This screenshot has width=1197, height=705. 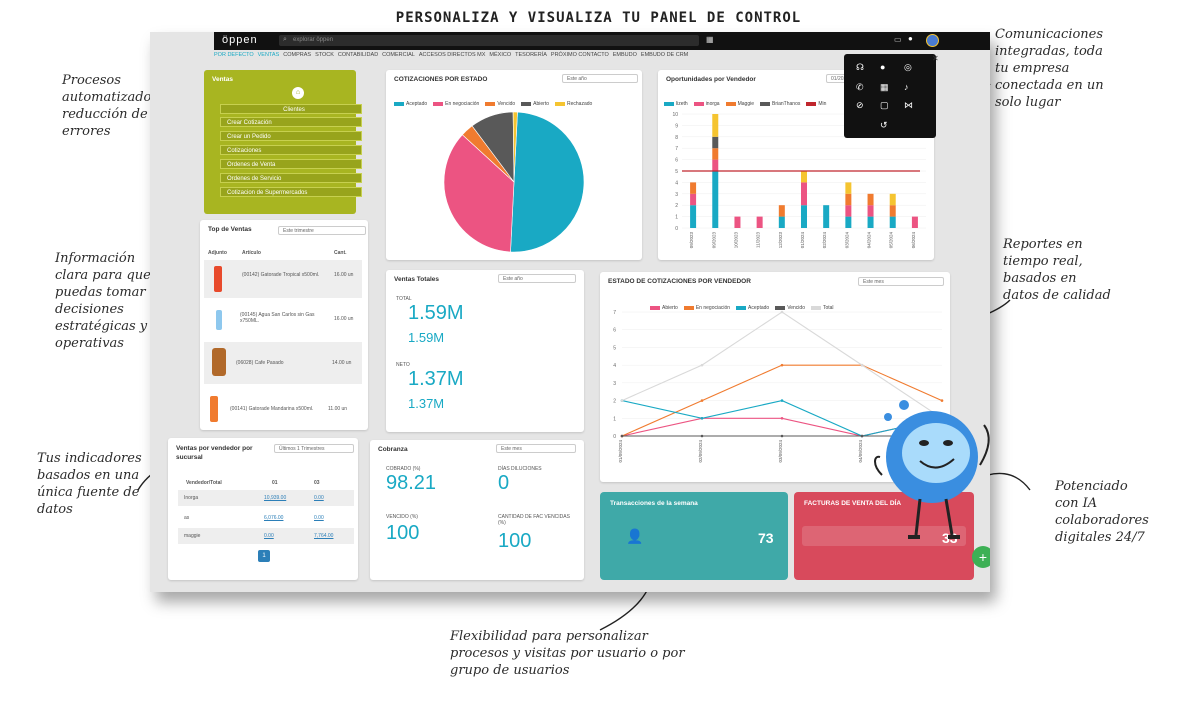 I want to click on cell-link: 7,764.00, so click(x=324, y=536).